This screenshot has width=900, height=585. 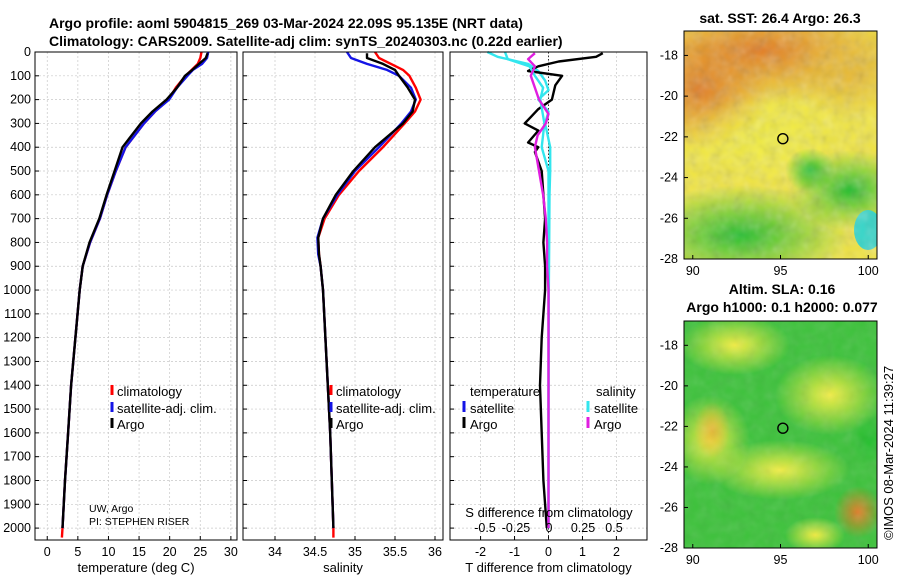 I want to click on depth-tick-label: 1800, so click(x=17, y=480).